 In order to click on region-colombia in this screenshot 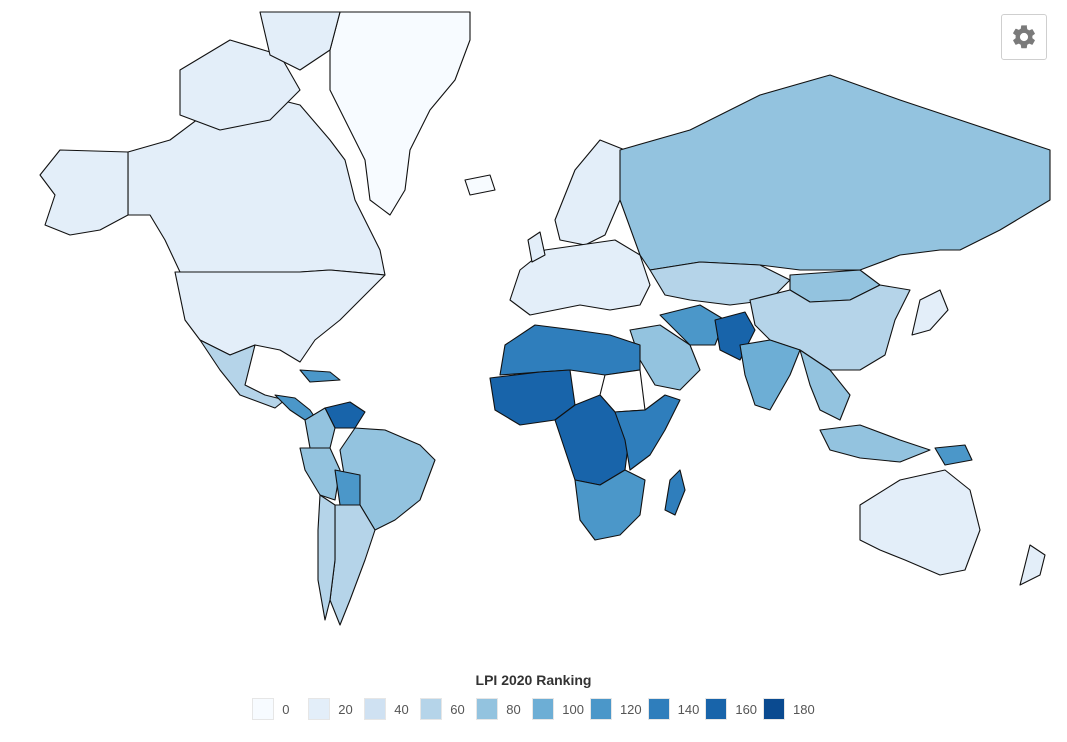, I will do `click(320, 428)`.